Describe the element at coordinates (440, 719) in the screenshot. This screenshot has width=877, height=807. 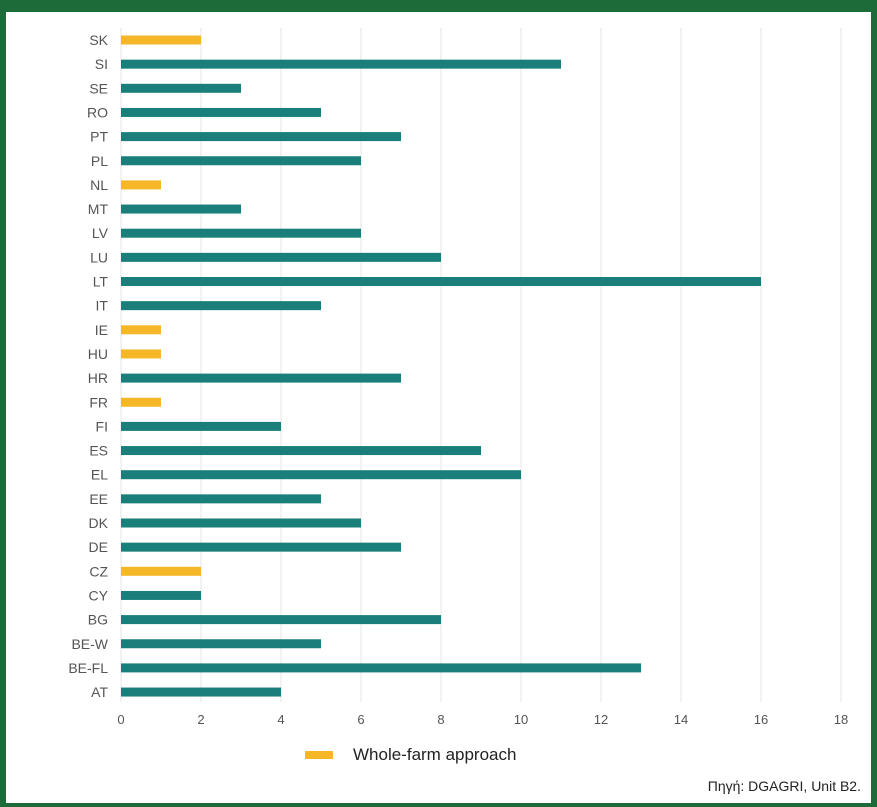
I see `x-tick-label: 8` at that location.